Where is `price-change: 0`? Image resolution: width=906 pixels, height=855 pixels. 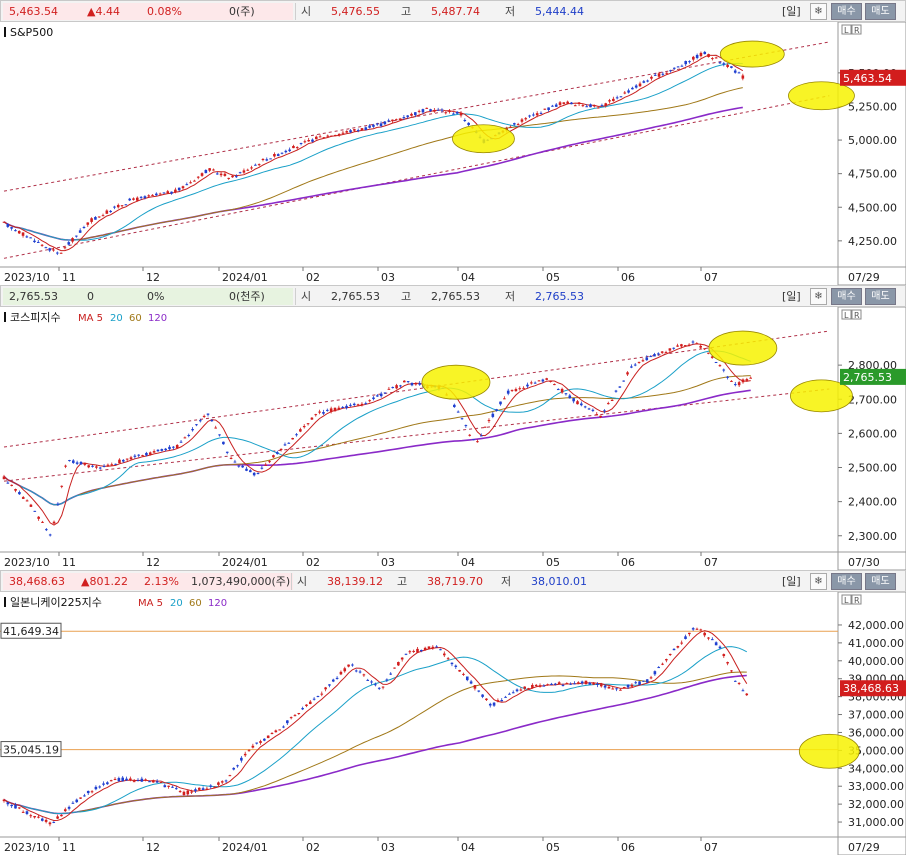 price-change: 0 is located at coordinates (90, 296).